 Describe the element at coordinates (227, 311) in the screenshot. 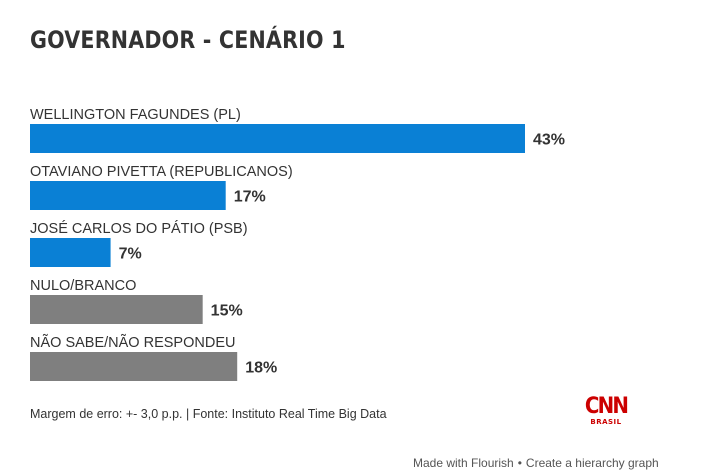

I see `value-label: 15%` at that location.